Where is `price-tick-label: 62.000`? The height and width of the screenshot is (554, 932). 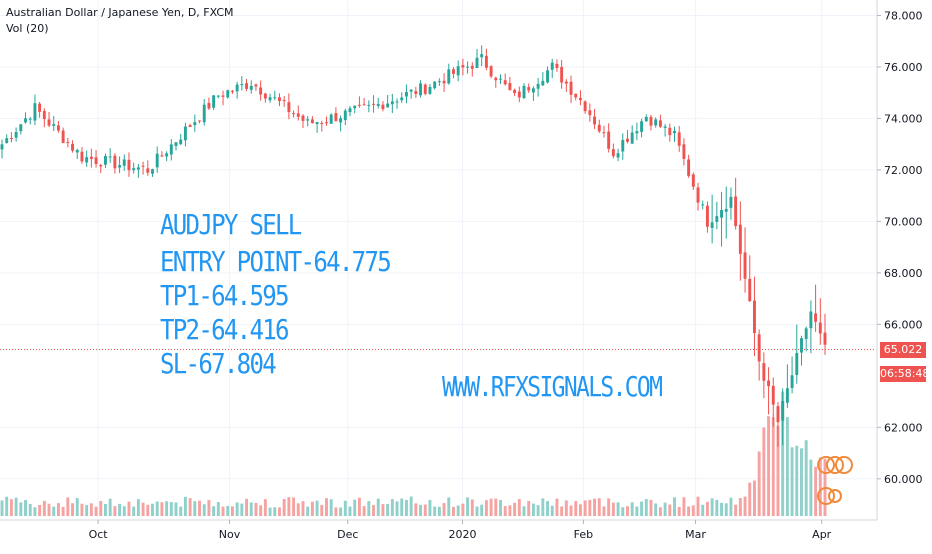
price-tick-label: 62.000 is located at coordinates (903, 427).